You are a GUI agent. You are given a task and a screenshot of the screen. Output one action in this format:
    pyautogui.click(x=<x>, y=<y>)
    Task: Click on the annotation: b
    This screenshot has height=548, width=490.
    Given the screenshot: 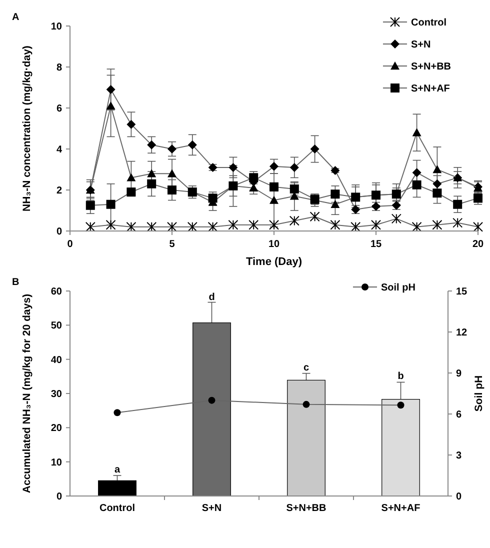 What is the action you would take?
    pyautogui.click(x=401, y=376)
    